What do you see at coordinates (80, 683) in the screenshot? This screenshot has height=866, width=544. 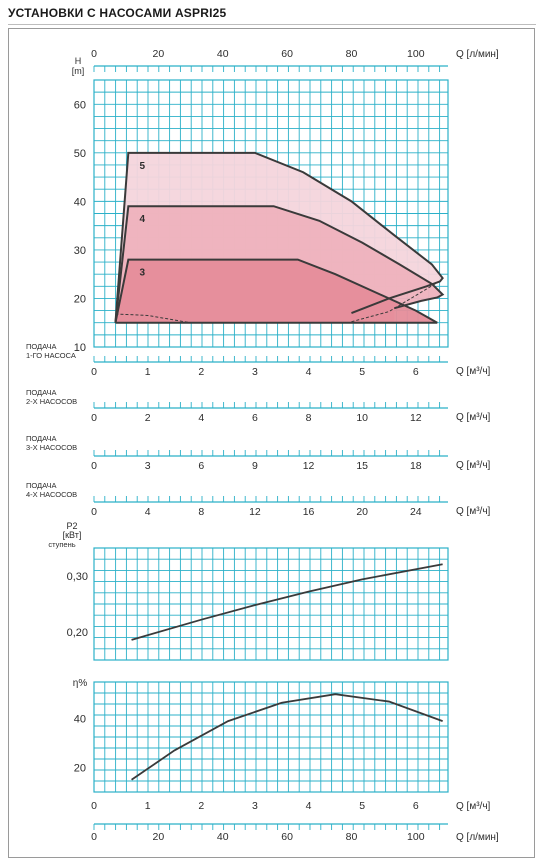 I see `efficiency-ylabel: η%` at bounding box center [80, 683].